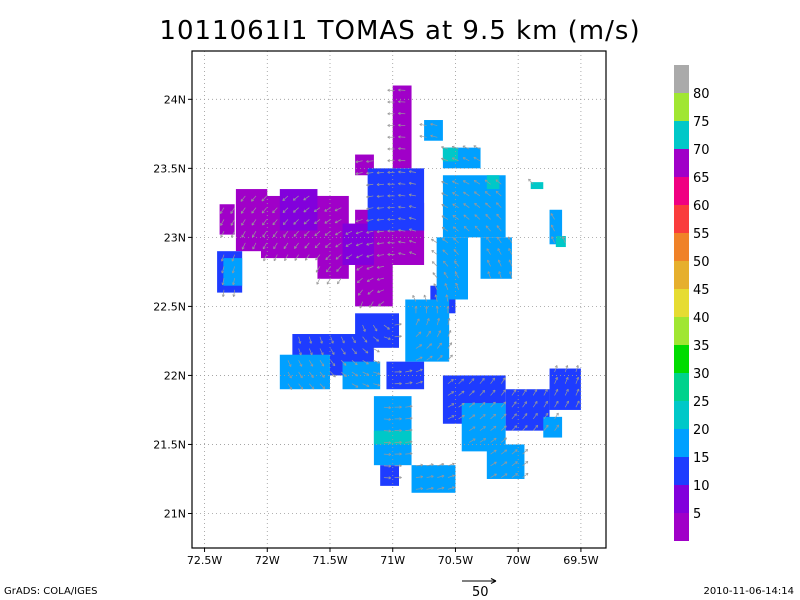 Image resolution: width=800 pixels, height=600 pixels. Describe the element at coordinates (701, 94) in the screenshot. I see `colorbar-label: 80` at that location.